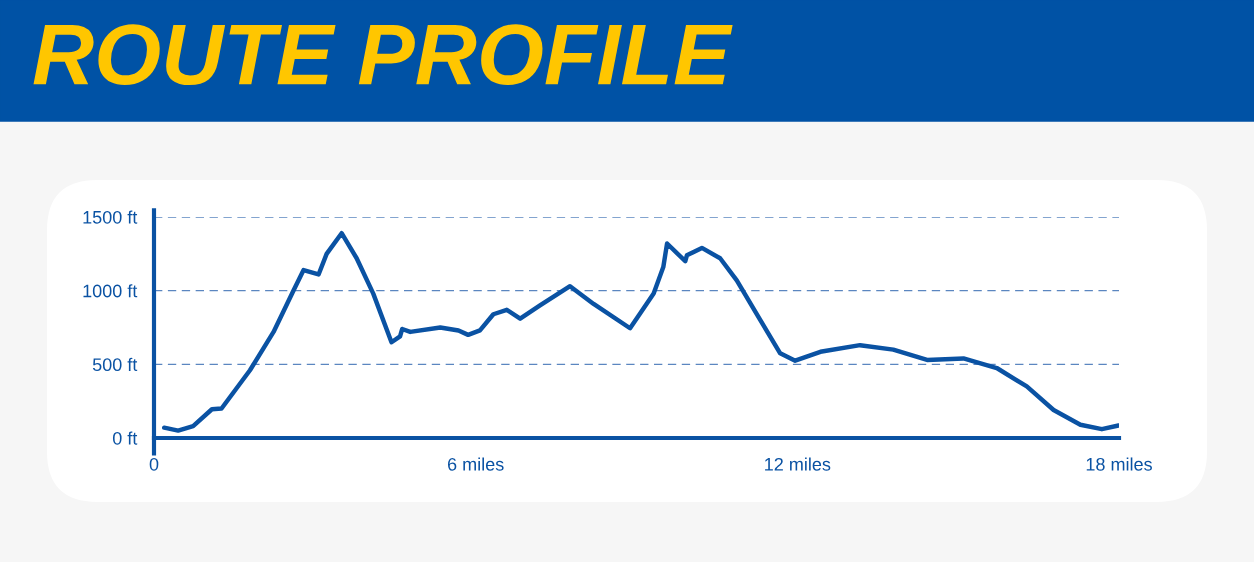 Image resolution: width=1254 pixels, height=562 pixels. Describe the element at coordinates (110, 217) in the screenshot. I see `y-tick-label: 1500 ft` at that location.